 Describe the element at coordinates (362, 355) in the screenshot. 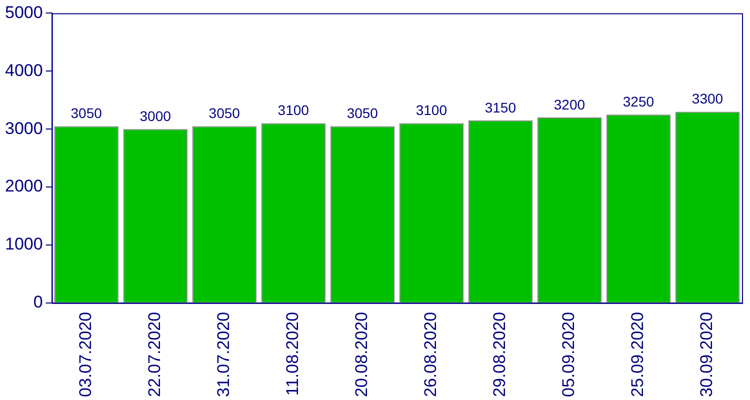

I see `x-tick-label: 20.08.2020` at that location.